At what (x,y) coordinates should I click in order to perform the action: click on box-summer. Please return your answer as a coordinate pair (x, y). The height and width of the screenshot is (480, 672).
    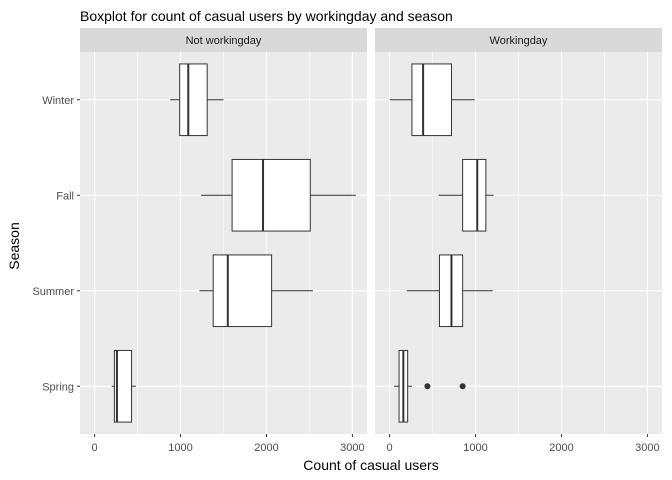
    Looking at the image, I should click on (242, 291).